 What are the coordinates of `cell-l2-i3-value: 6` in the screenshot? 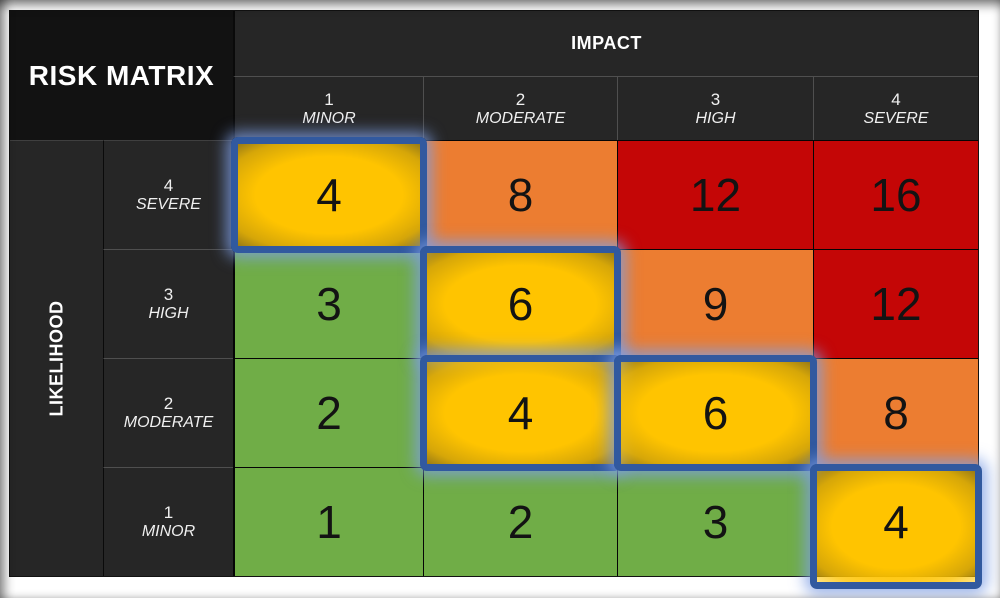 It's located at (715, 413).